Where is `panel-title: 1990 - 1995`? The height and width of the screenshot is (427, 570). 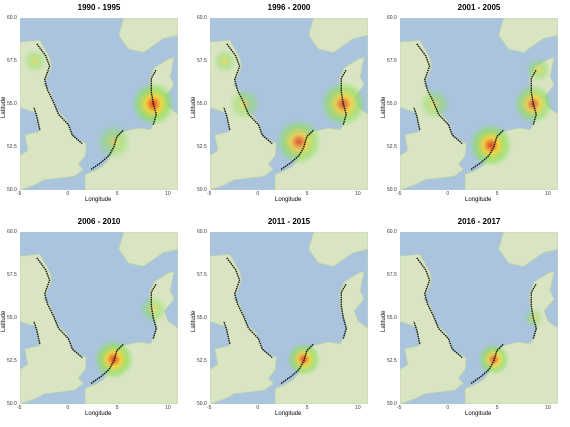
panel-title: 1990 - 1995 is located at coordinates (99, 7).